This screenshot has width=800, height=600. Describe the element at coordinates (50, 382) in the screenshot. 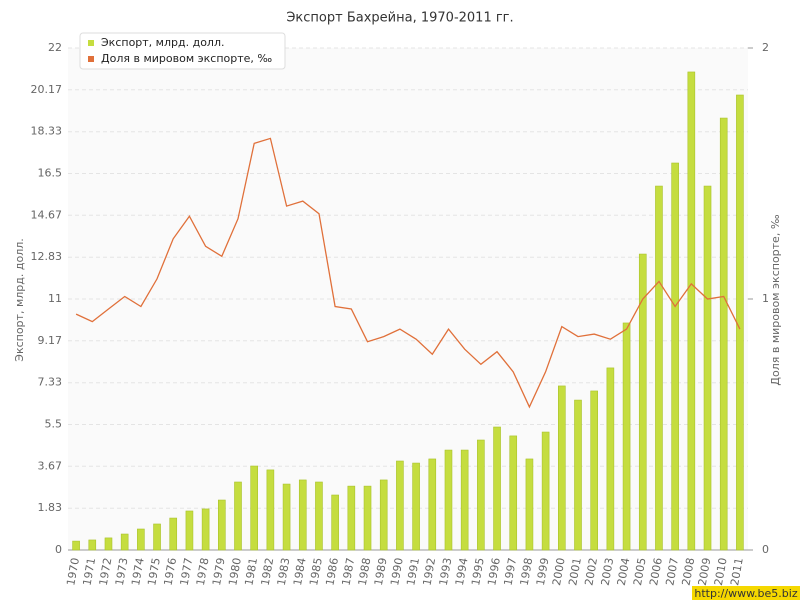

I see `y-tick-label: 7.33` at that location.